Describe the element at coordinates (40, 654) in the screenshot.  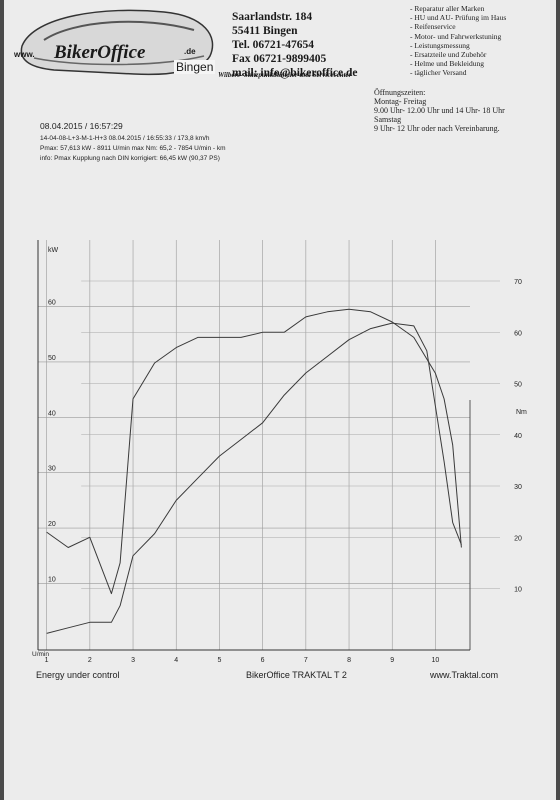
I see `x-axis-label: U/min` at that location.